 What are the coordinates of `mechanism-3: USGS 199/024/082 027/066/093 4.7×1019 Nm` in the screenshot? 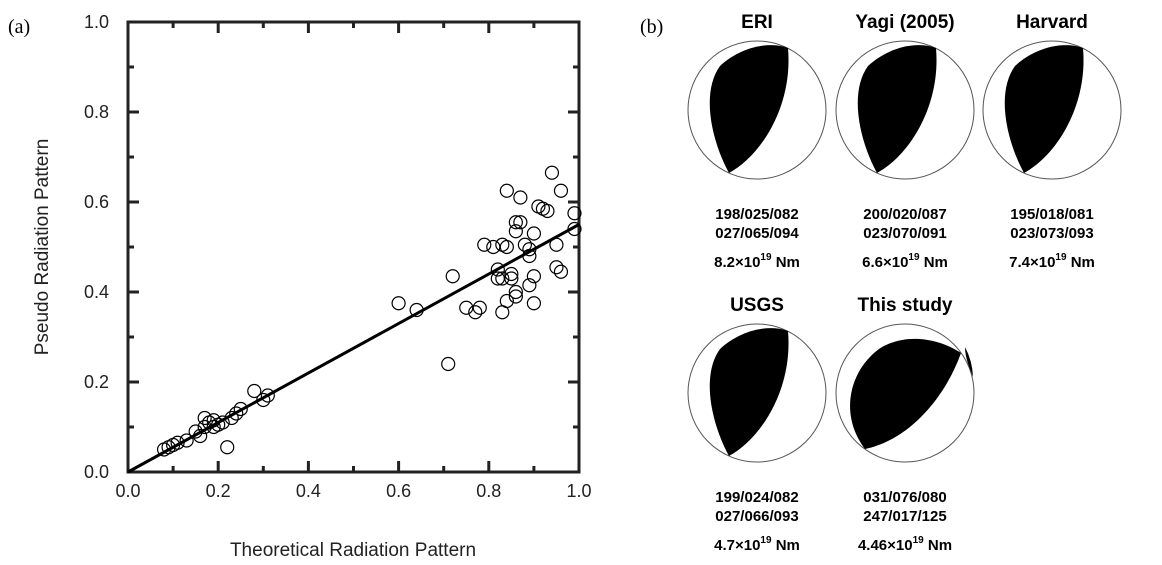 It's located at (757, 424).